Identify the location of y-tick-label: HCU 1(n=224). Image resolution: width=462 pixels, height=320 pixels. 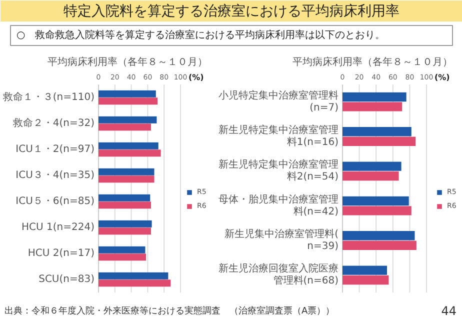
(58, 227).